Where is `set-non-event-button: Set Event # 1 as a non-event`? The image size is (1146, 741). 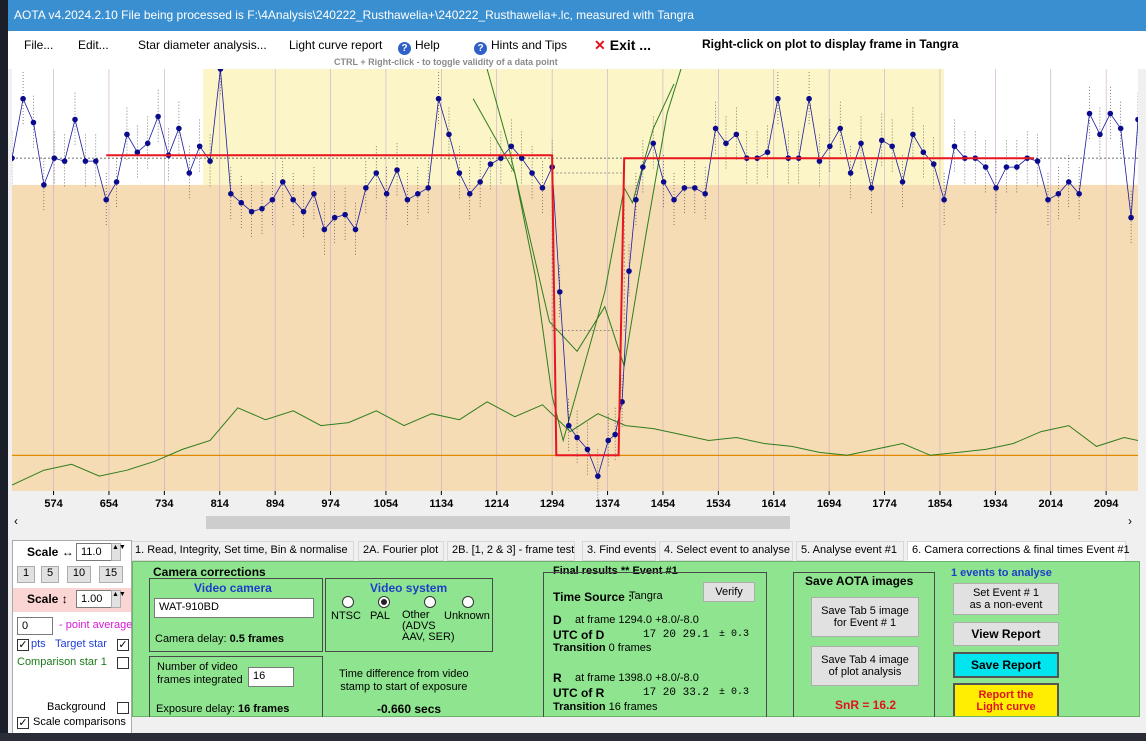
set-non-event-button: Set Event # 1 as a non-event is located at coordinates (1006, 599).